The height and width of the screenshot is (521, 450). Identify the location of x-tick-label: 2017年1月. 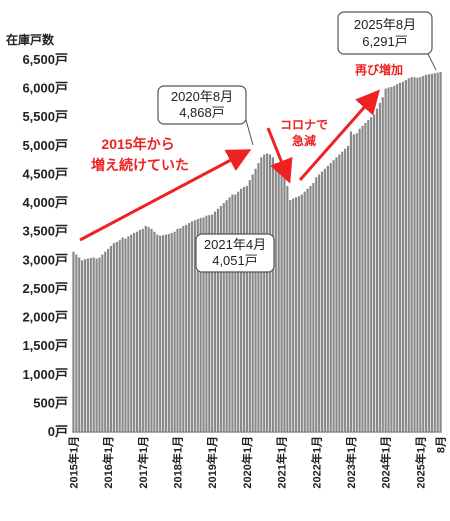
(143, 462).